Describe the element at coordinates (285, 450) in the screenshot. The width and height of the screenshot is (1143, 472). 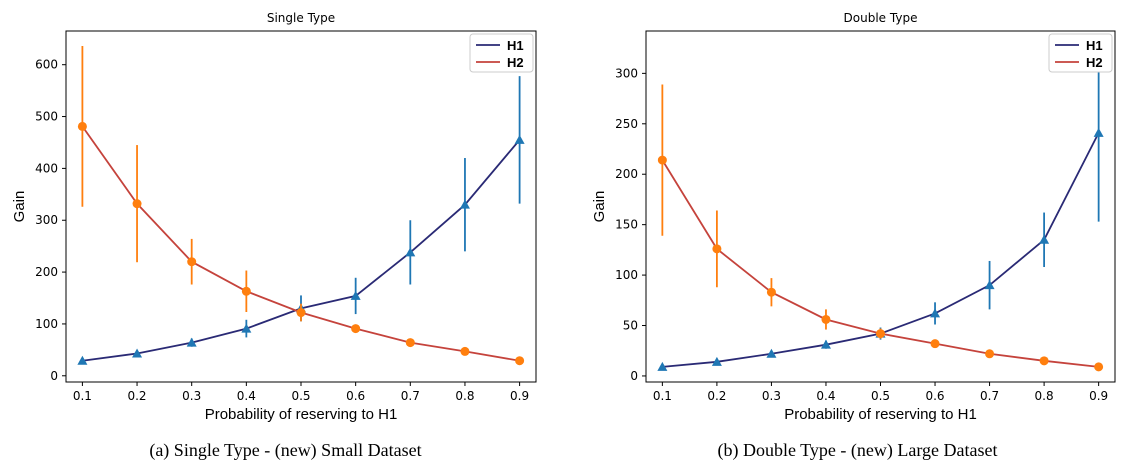
I see `caption-a: (a) Single Type - (new) Small Dataset` at that location.